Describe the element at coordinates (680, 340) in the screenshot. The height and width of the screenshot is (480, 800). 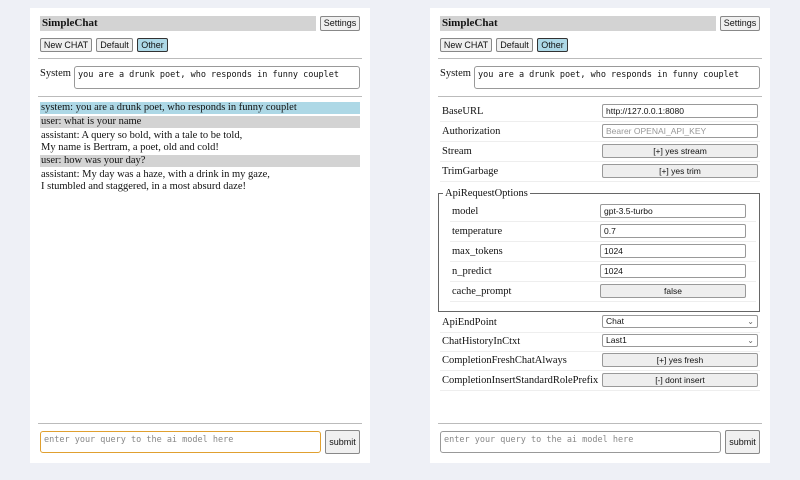
I see `chat-history-select: Last1 ⌄` at that location.